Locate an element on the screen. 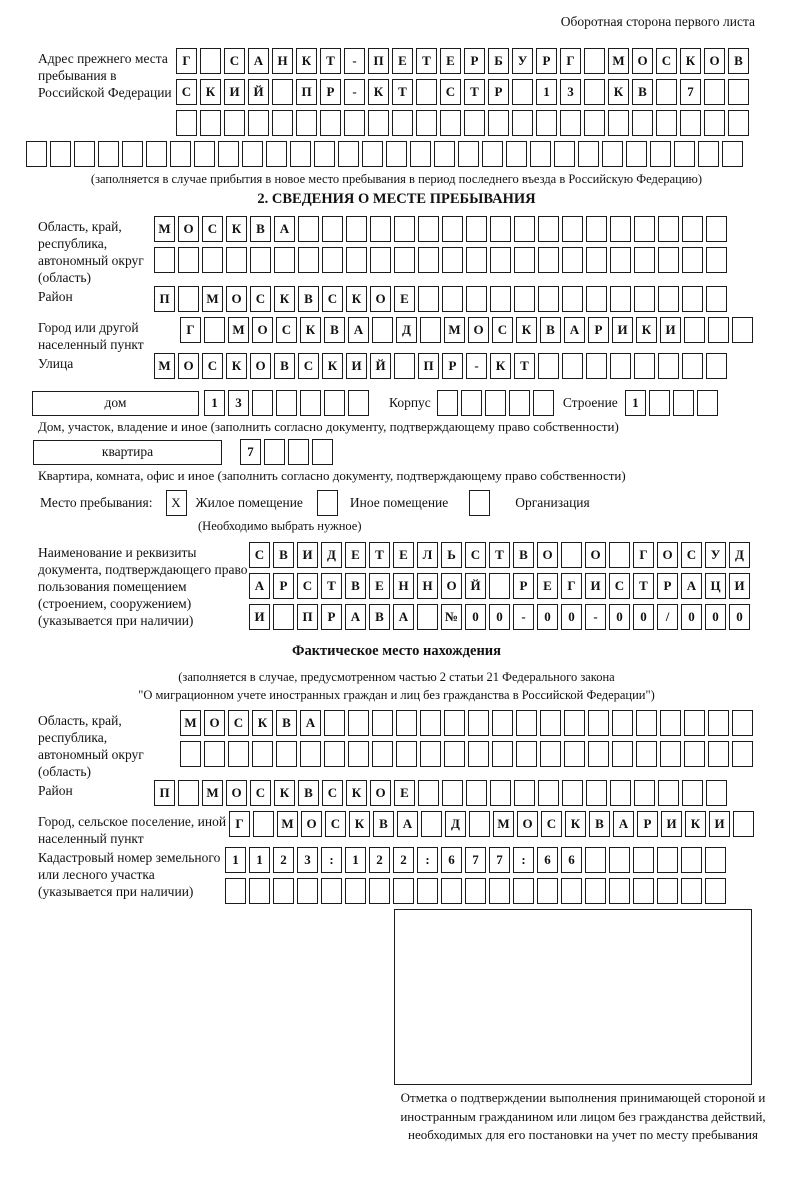 The height and width of the screenshot is (1180, 800). char-box: 2 is located at coordinates (379, 860).